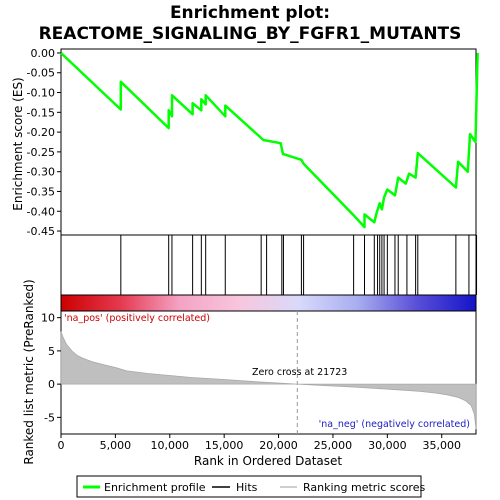 This screenshot has width=500, height=500. Describe the element at coordinates (61, 445) in the screenshot. I see `x-tick-label: 0` at that location.